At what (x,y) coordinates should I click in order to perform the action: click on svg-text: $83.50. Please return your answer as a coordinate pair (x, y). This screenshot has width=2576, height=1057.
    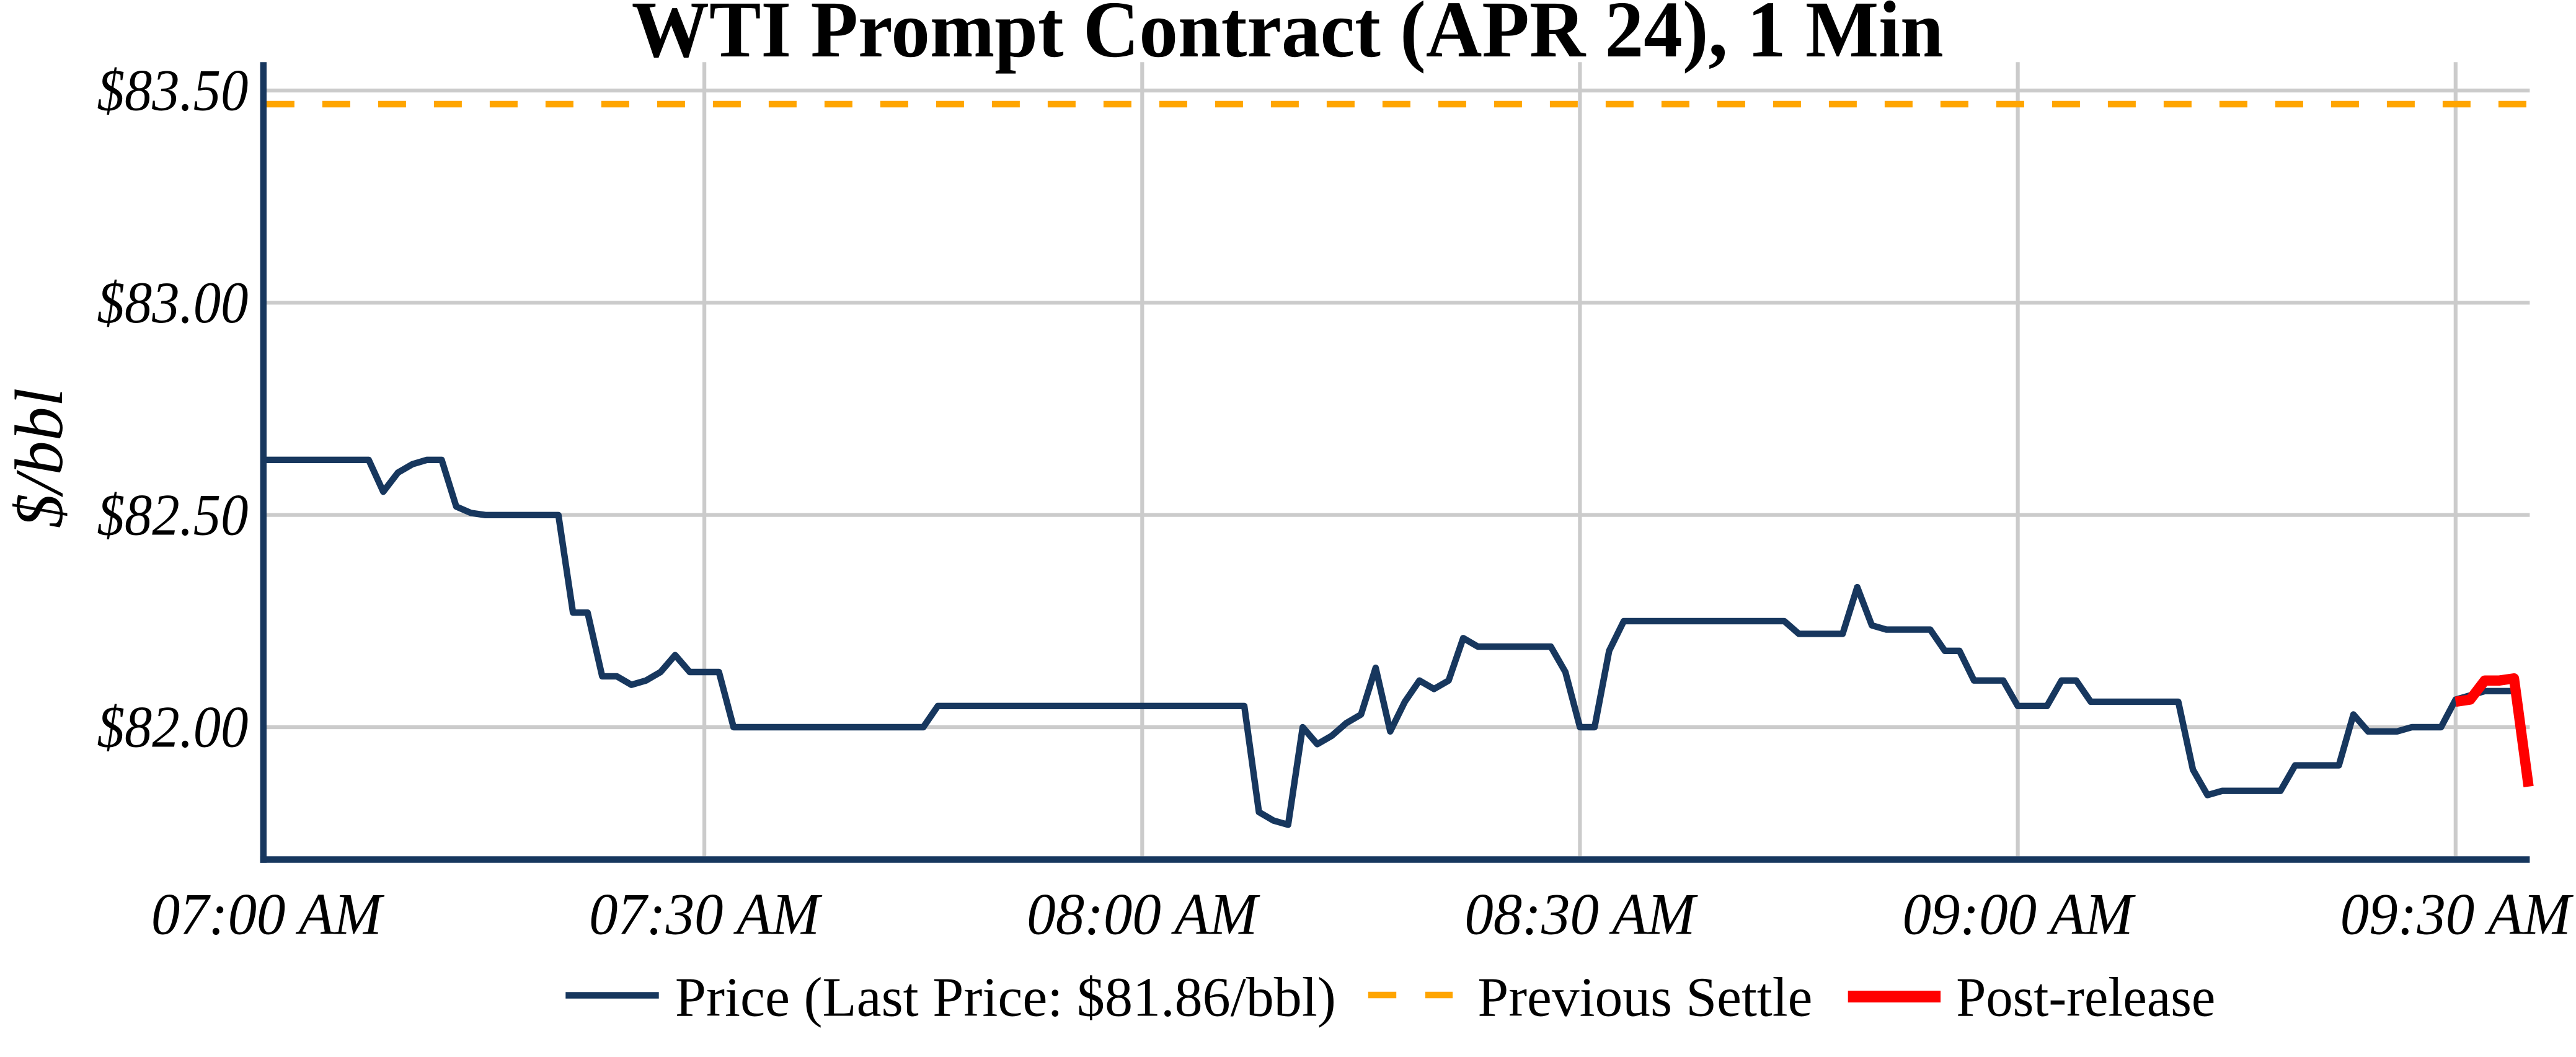
    Looking at the image, I should click on (173, 90).